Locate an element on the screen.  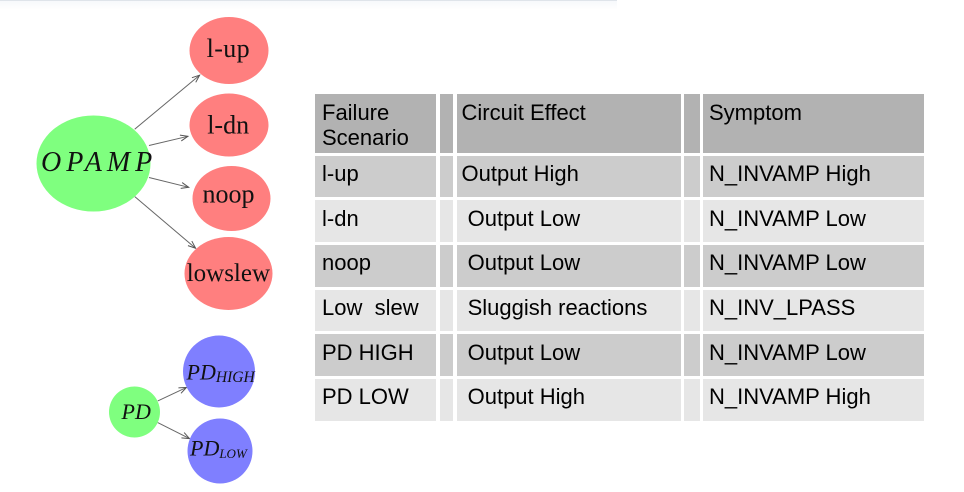
svg-text: l-up is located at coordinates (228, 48).